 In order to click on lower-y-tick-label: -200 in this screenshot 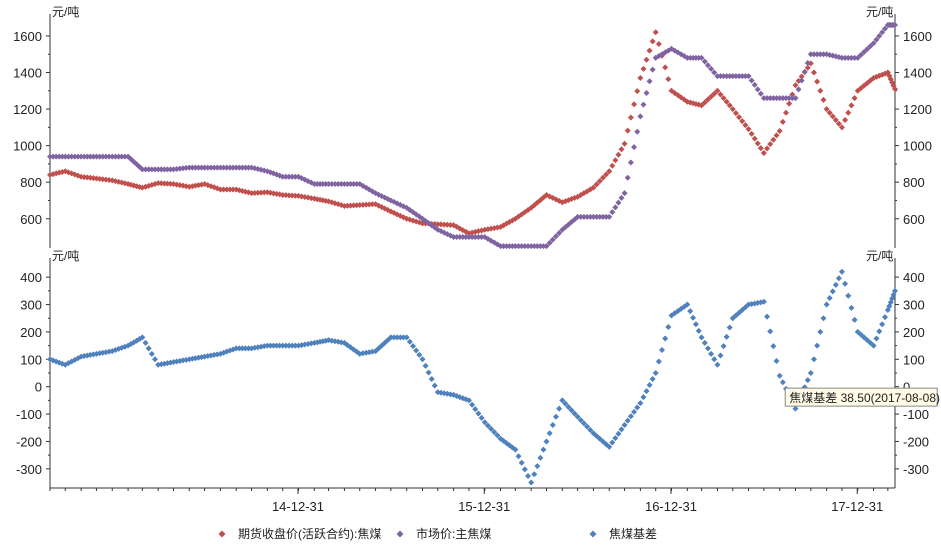, I will do `click(29, 441)`.